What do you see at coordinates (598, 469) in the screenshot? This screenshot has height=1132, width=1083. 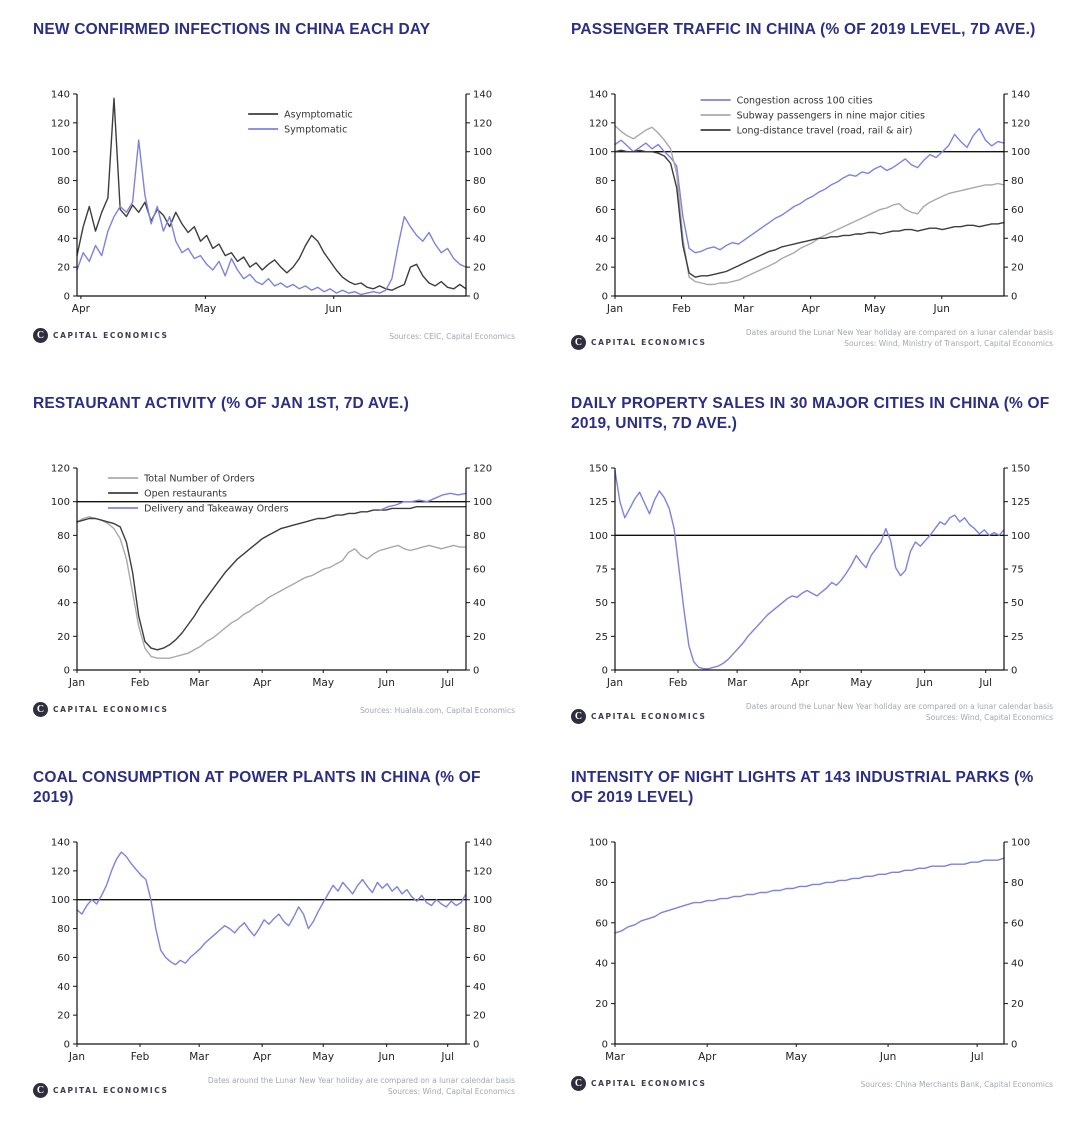 I see `svg-text: 150` at bounding box center [598, 469].